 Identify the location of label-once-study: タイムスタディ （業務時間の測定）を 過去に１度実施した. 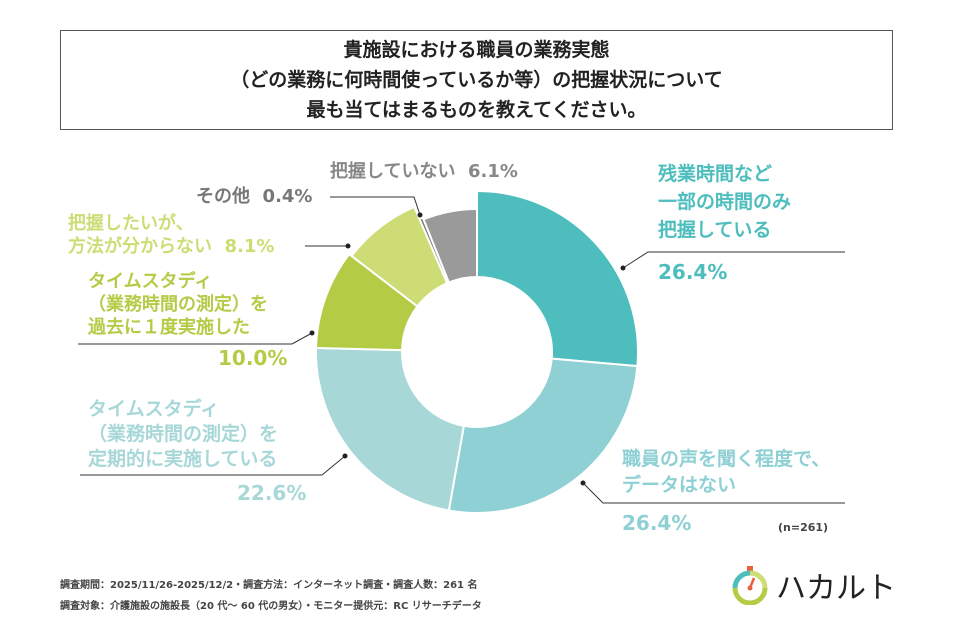
(178, 304).